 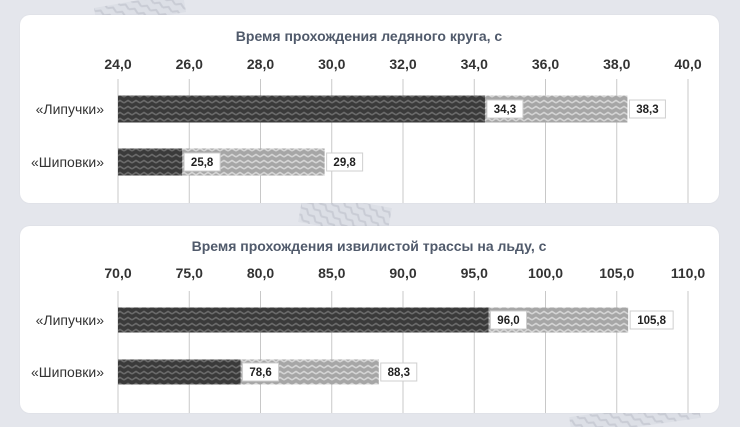 What do you see at coordinates (616, 64) in the screenshot?
I see `x-tick-label: 38,0` at bounding box center [616, 64].